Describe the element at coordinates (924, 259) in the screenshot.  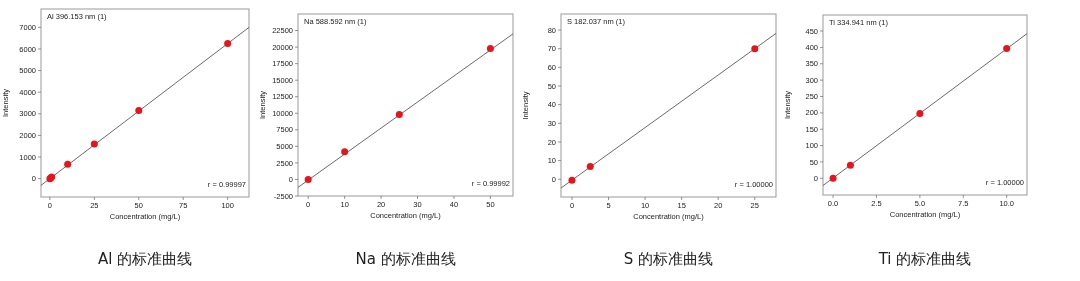
I see `text: Ti 的标准曲线` at that location.